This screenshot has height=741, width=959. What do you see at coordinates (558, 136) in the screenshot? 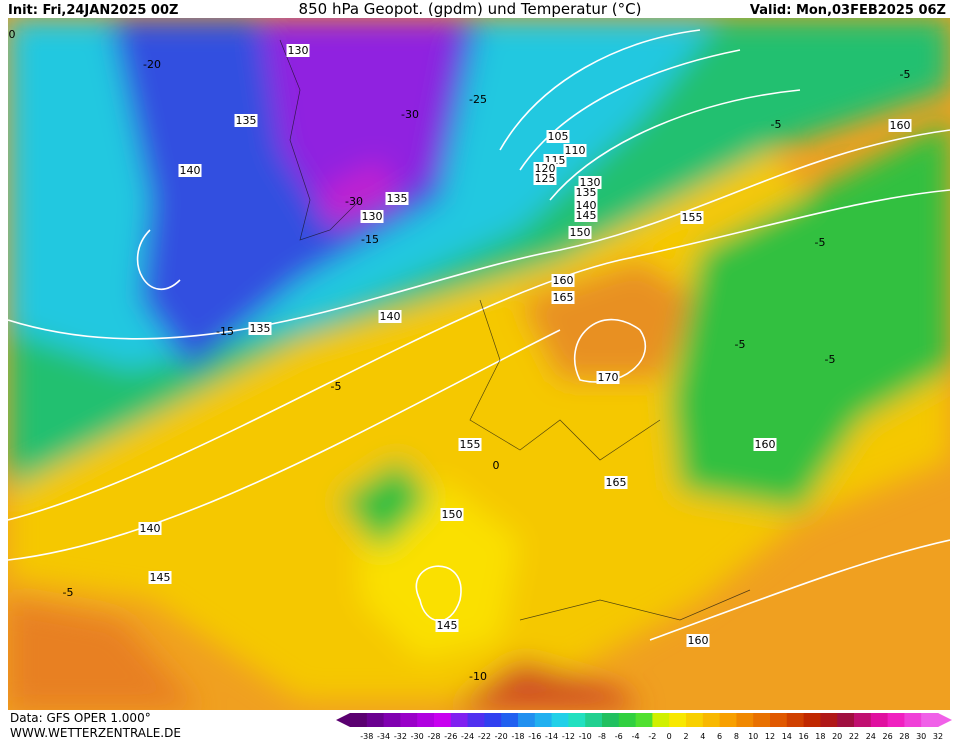
I see `geopotential-label: 105` at bounding box center [558, 136].